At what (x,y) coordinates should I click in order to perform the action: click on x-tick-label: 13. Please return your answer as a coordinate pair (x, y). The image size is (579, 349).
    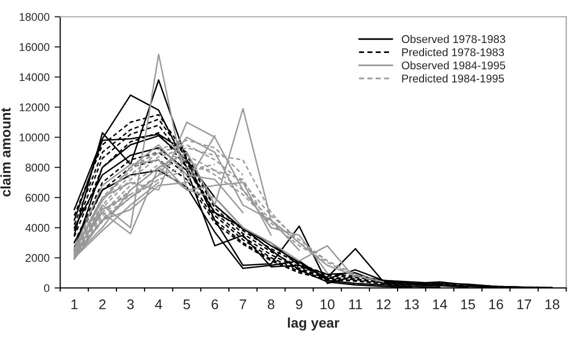
    Looking at the image, I should click on (411, 304).